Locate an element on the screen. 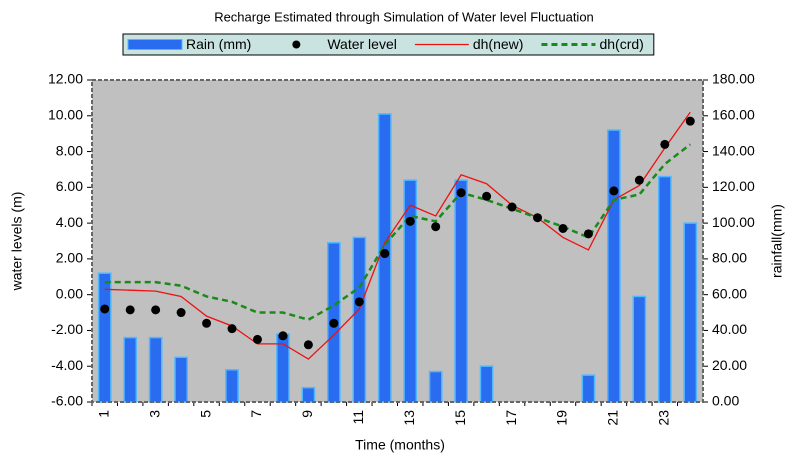  y2-tick-label: 20.00 is located at coordinates (729, 365).